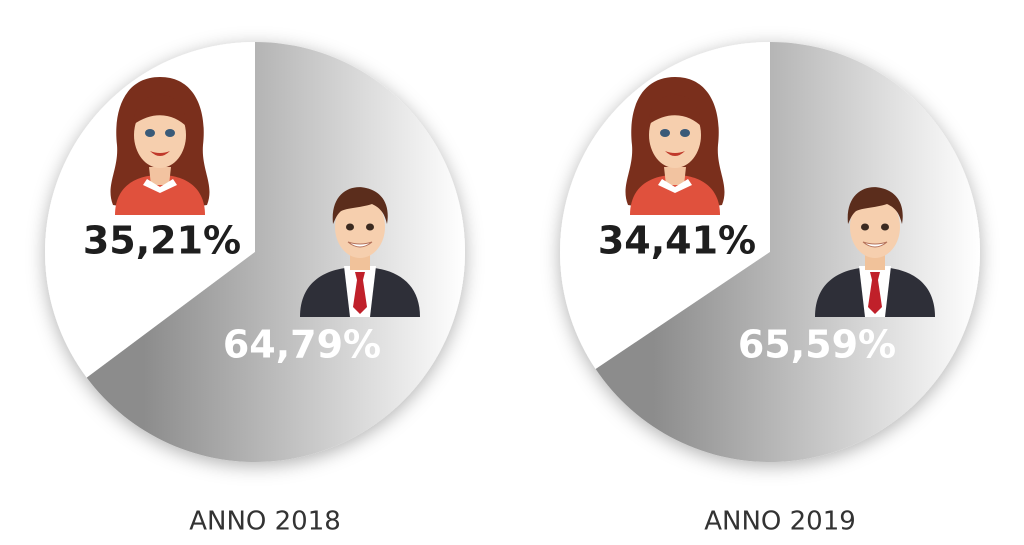  What do you see at coordinates (162, 241) in the screenshot?
I see `value-label: 35,21%` at bounding box center [162, 241].